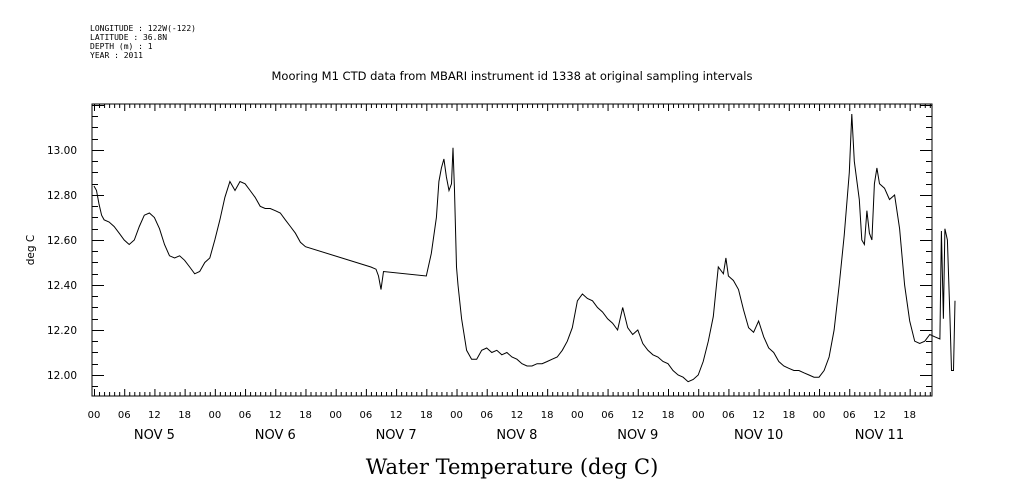  What do you see at coordinates (879, 435) in the screenshot?
I see `x-day-label: NOV 11` at bounding box center [879, 435].